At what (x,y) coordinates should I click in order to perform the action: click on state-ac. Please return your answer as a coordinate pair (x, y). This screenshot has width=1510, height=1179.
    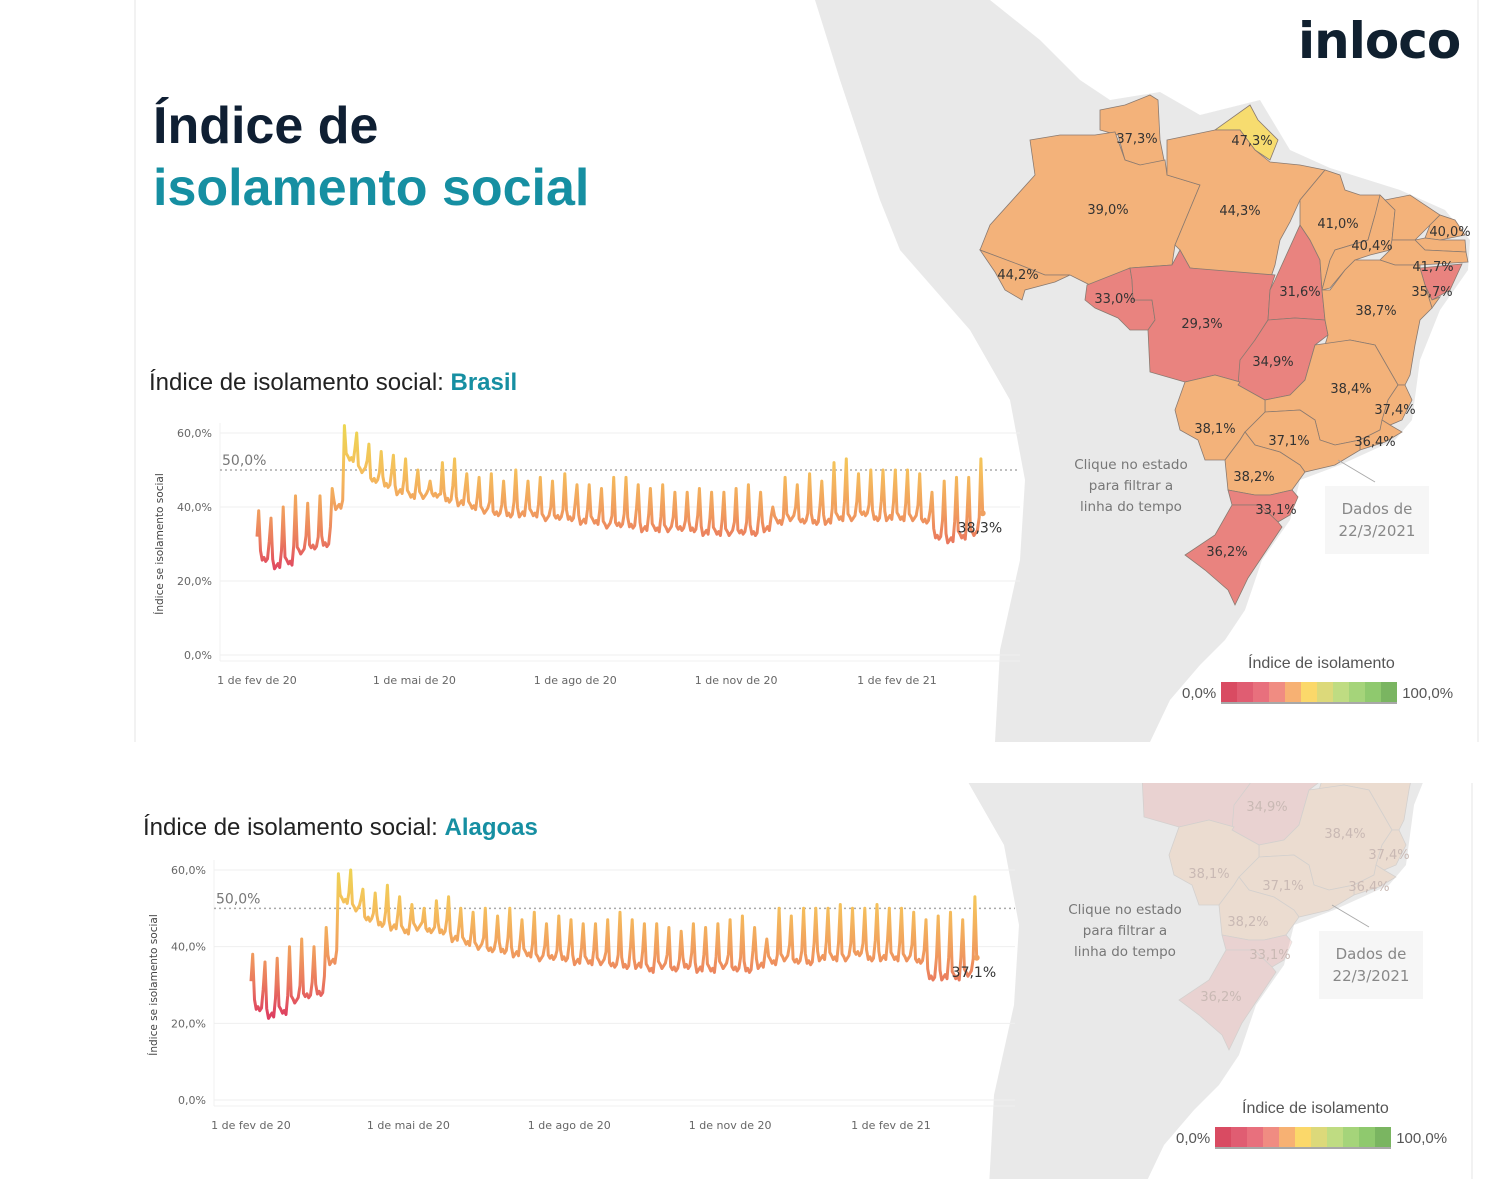
    Looking at the image, I should click on (1024, 275).